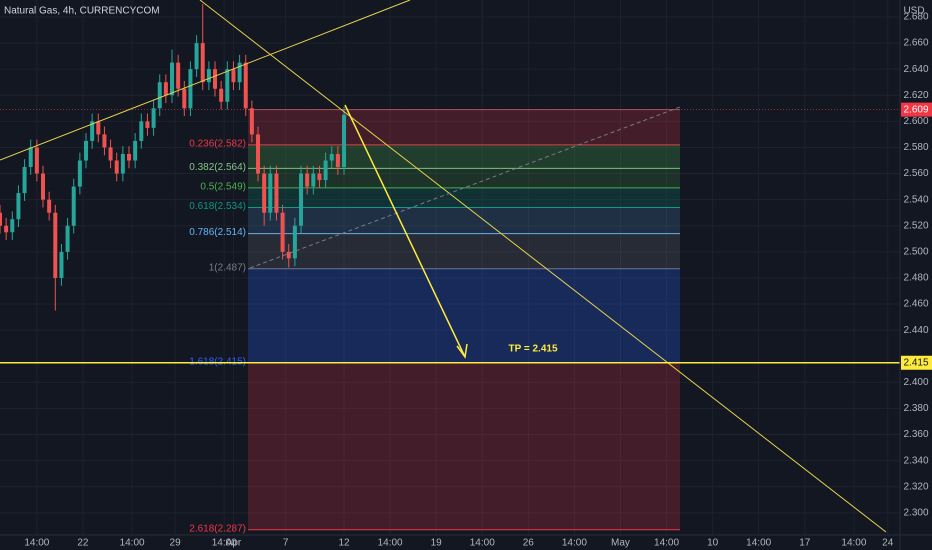 Image resolution: width=932 pixels, height=550 pixels. Describe the element at coordinates (915, 512) in the screenshot. I see `y-tick-label: 2.300` at that location.